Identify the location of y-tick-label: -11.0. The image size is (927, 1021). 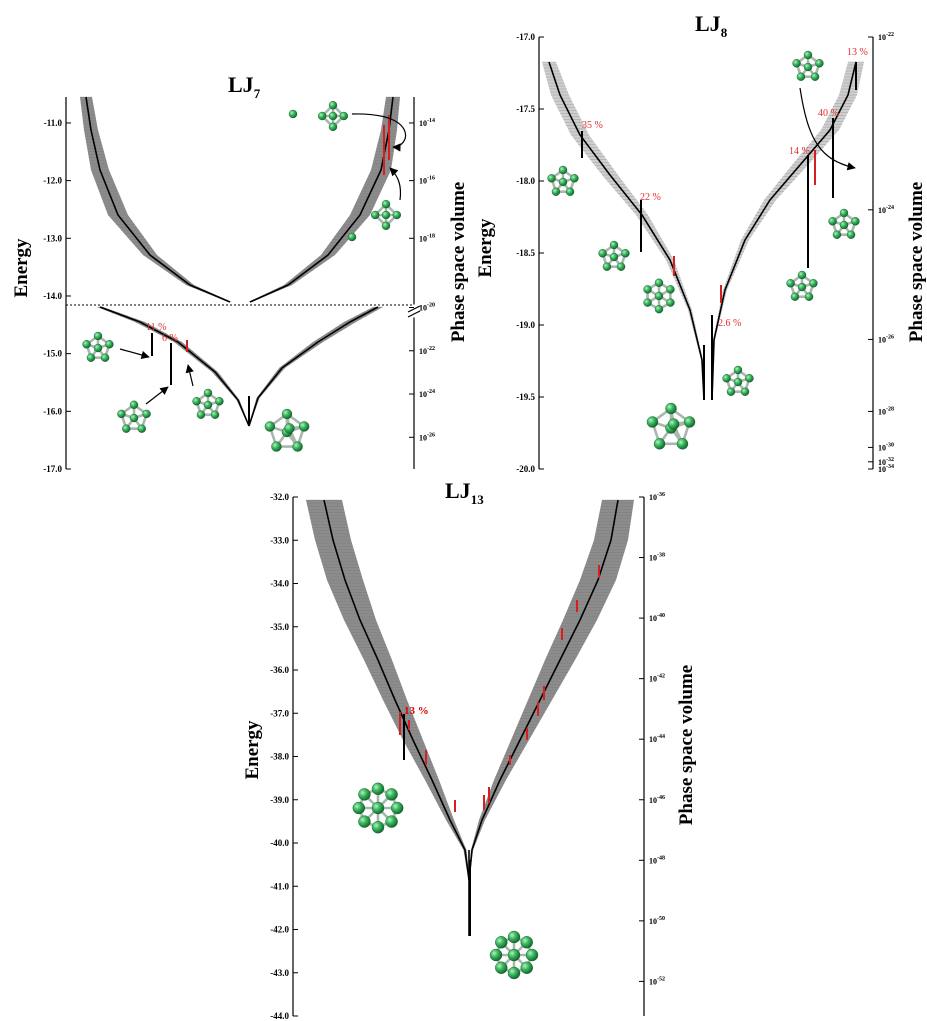
(53, 123).